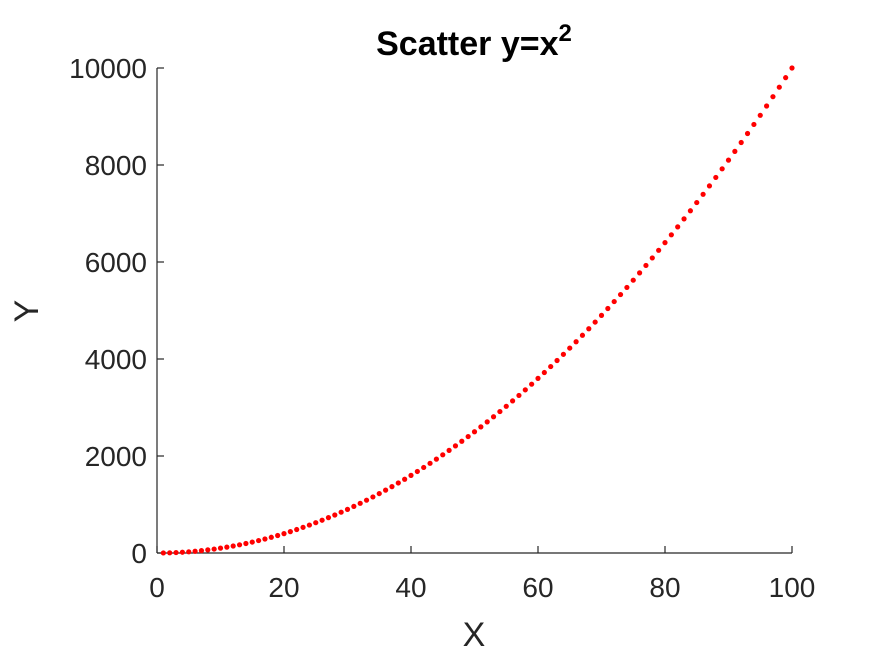  I want to click on y-axis-ticks: 0 2000 4000 6000 8000 10000, so click(116, 311).